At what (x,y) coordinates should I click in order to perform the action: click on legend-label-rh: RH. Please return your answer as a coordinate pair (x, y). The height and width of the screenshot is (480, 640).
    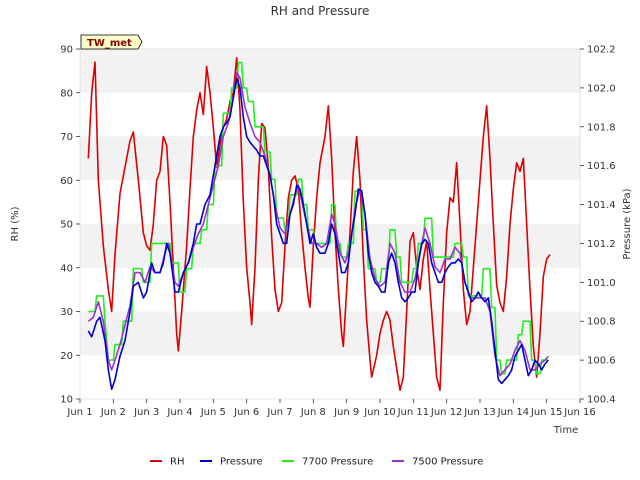
    Looking at the image, I should click on (177, 462).